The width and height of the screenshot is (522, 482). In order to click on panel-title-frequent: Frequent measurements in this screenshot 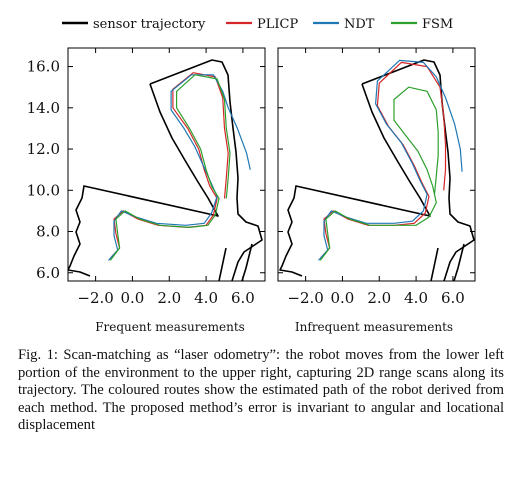, I will do `click(170, 327)`.